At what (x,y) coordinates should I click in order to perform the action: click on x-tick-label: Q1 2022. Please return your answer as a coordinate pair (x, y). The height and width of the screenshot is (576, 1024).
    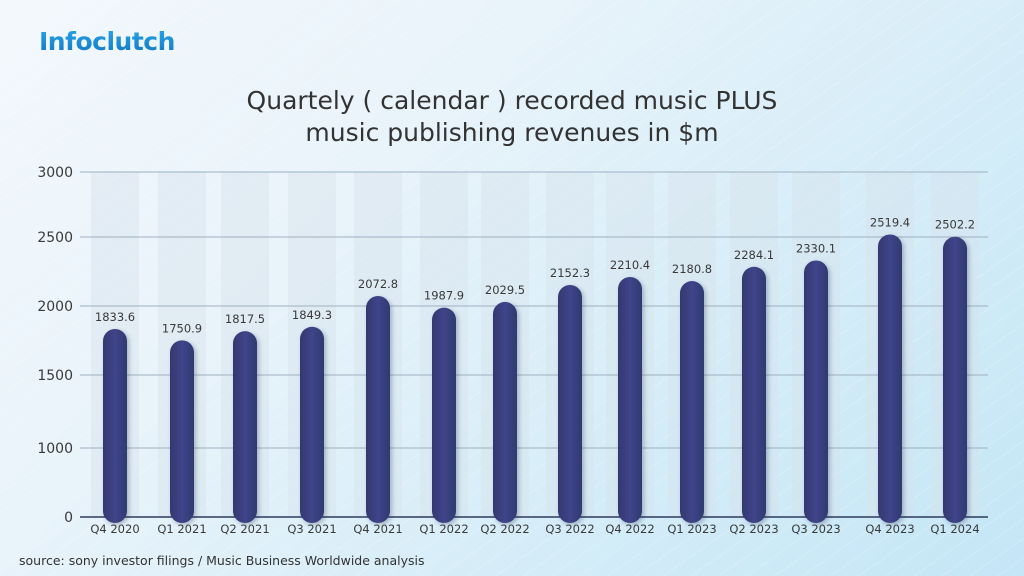
    Looking at the image, I should click on (443, 529).